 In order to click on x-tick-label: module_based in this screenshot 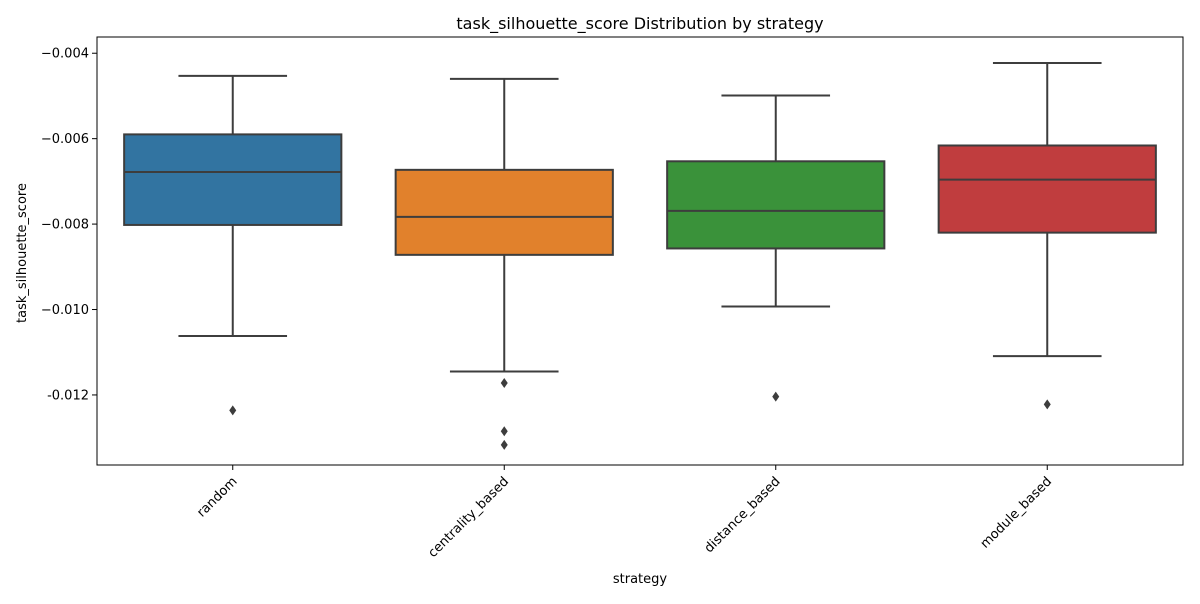, I will do `click(1016, 512)`.